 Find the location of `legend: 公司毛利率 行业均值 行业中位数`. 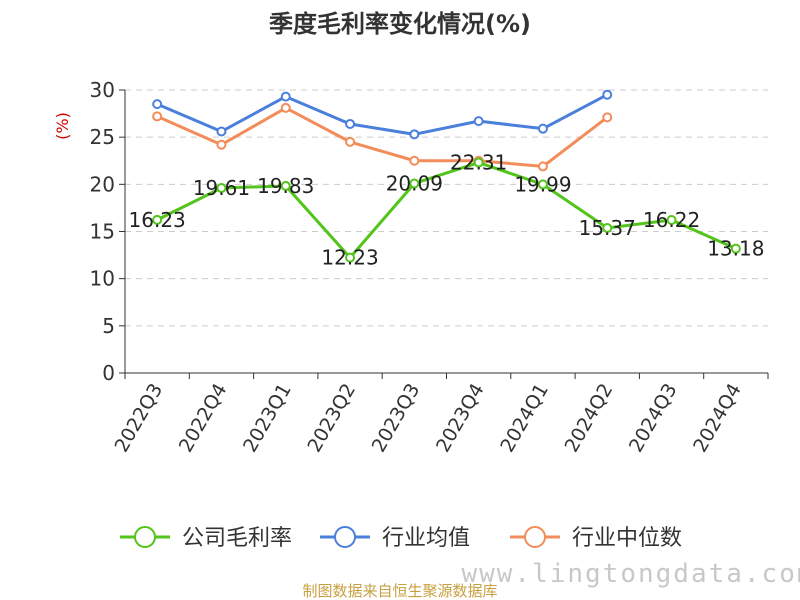

legend: 公司毛利率 行业均值 行业中位数 is located at coordinates (401, 538).